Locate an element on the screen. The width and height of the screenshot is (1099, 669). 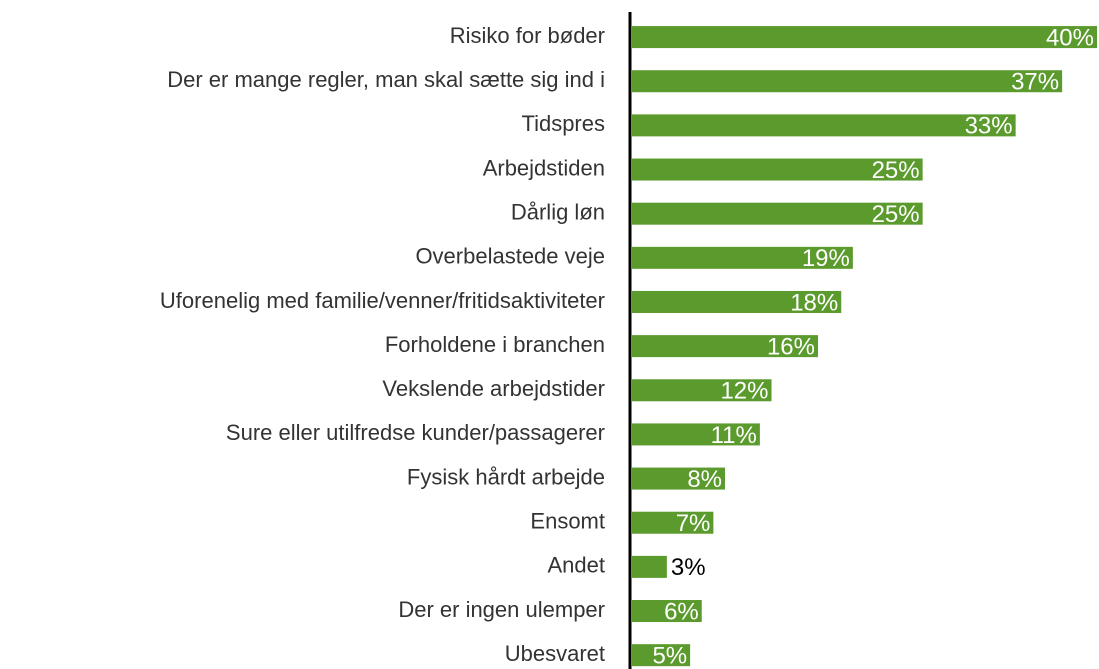
category-label: Risiko for bøder is located at coordinates (527, 35).